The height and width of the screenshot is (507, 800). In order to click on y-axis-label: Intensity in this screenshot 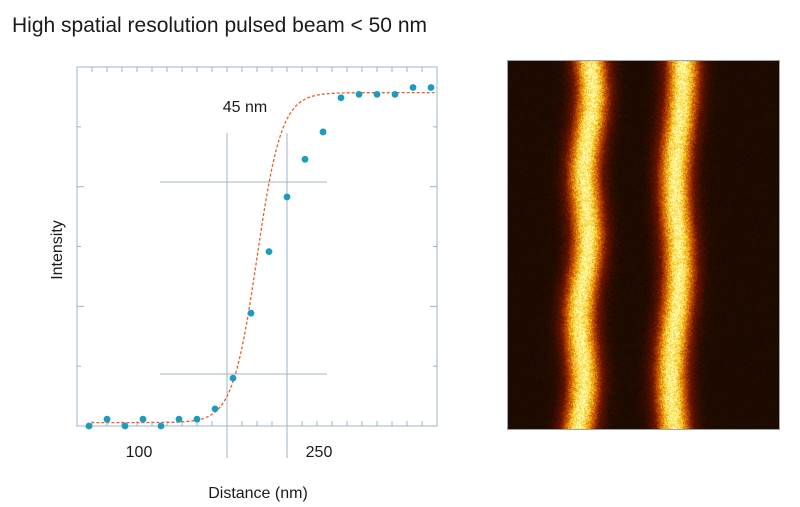, I will do `click(57, 250)`.